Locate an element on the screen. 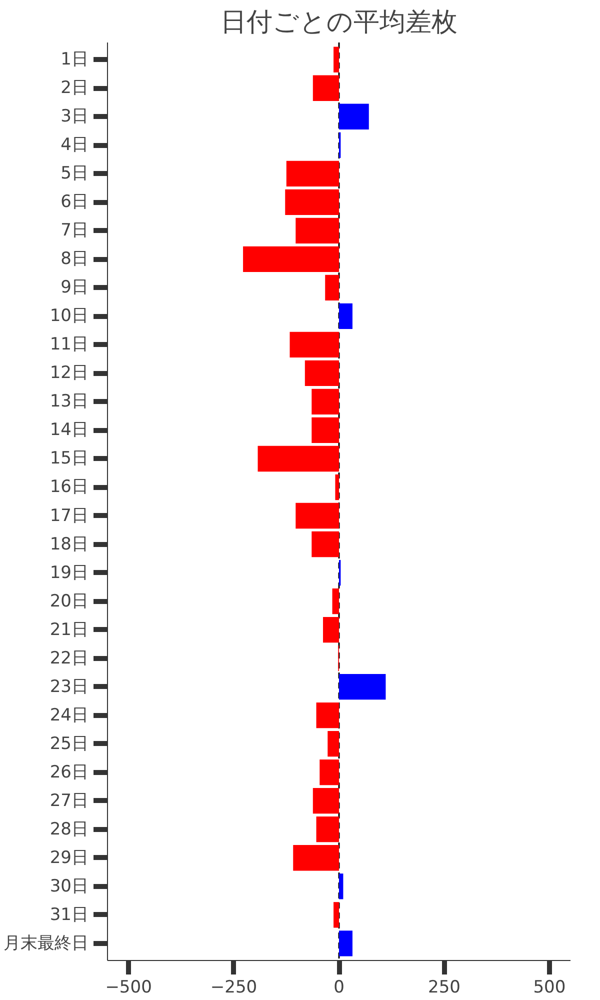 Image resolution: width=600 pixels, height=1000 pixels. x-tick-label: 0 is located at coordinates (339, 988).